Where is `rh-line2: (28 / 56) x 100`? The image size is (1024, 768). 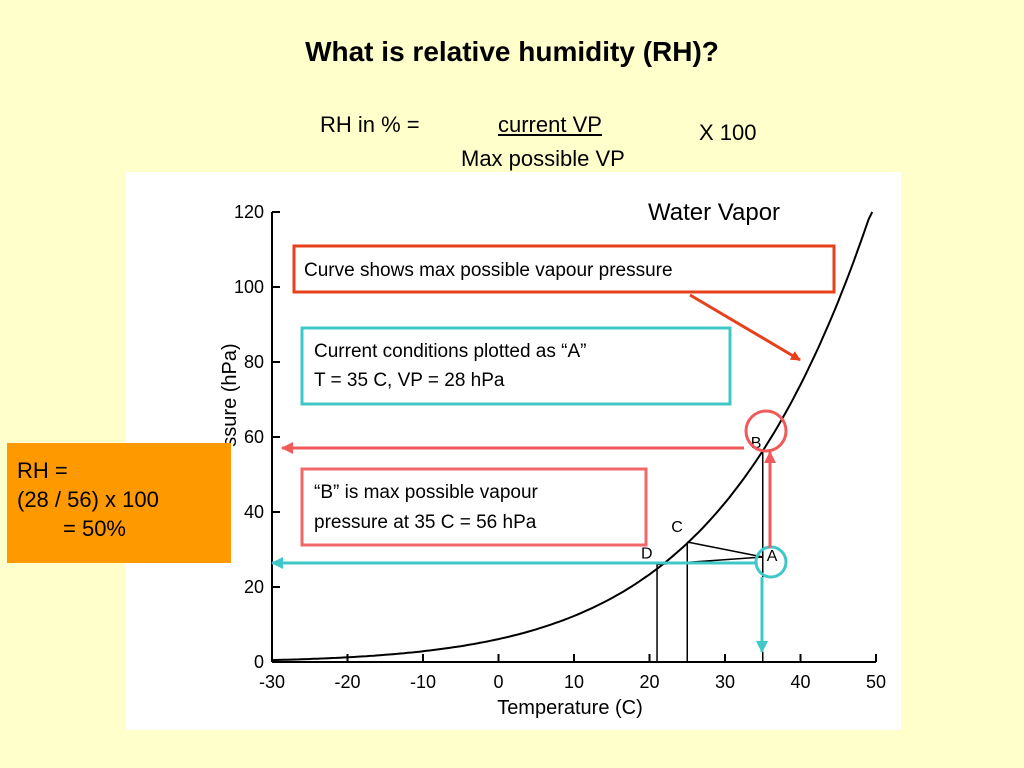 rh-line2: (28 / 56) x 100 is located at coordinates (88, 499).